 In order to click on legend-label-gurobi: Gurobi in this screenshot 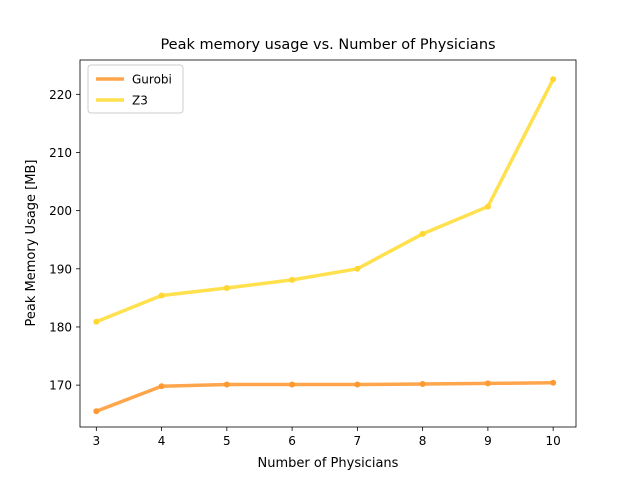, I will do `click(152, 80)`.